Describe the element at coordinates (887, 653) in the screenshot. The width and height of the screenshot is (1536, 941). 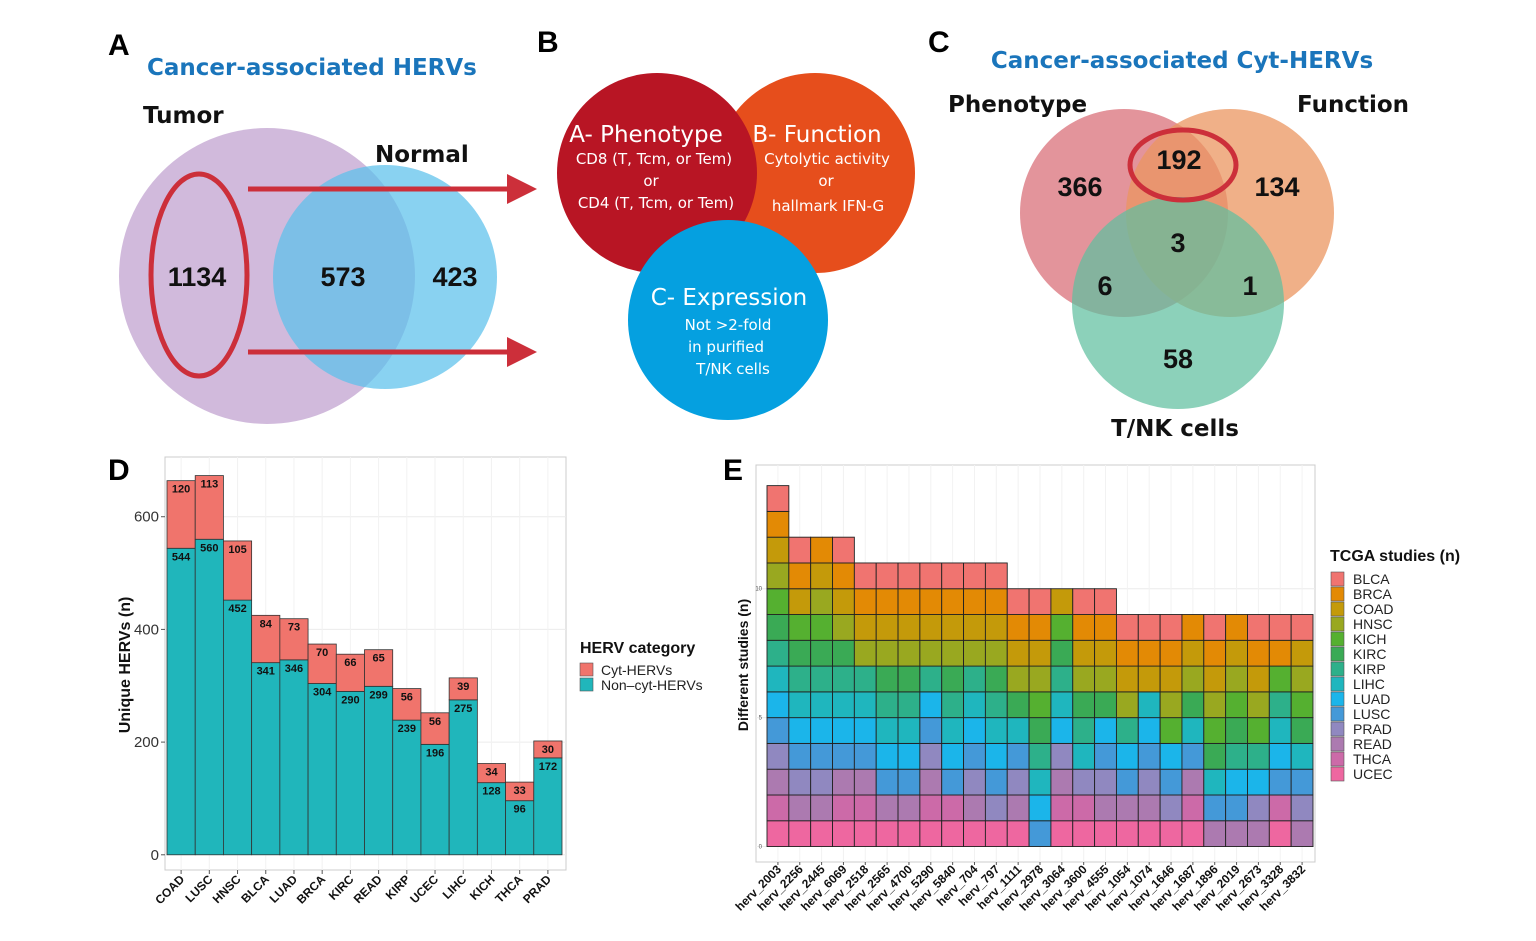
I see `cell-herv_2565-HNSC` at that location.